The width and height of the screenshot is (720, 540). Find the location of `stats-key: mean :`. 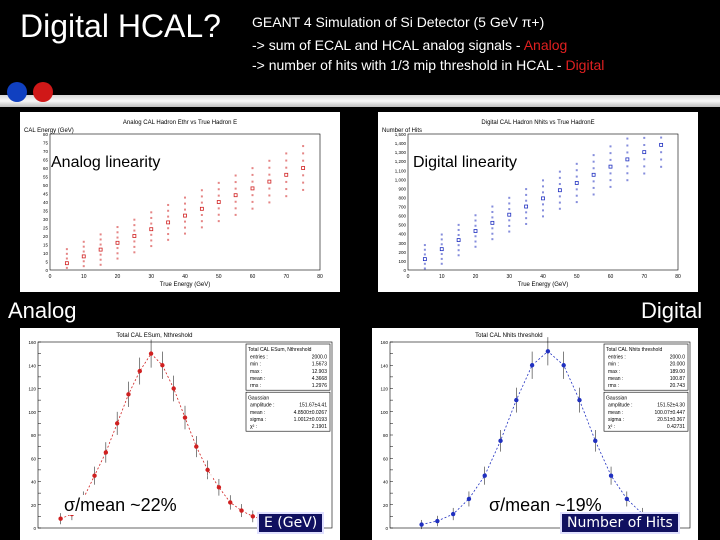

stats-key: mean : is located at coordinates (615, 379).